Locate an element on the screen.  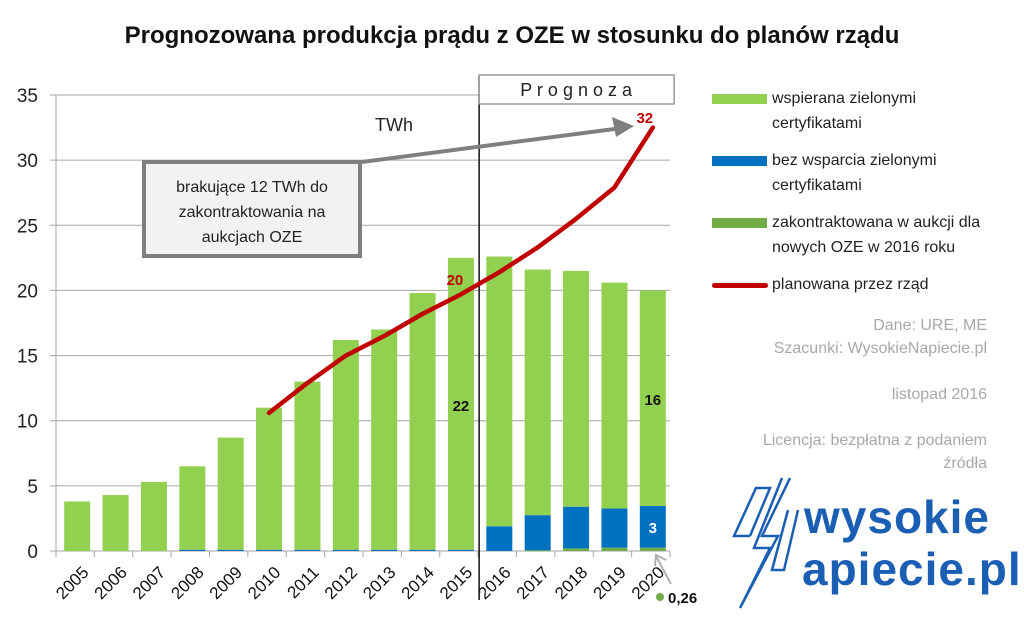
auction-pointer is located at coordinates (663, 570).